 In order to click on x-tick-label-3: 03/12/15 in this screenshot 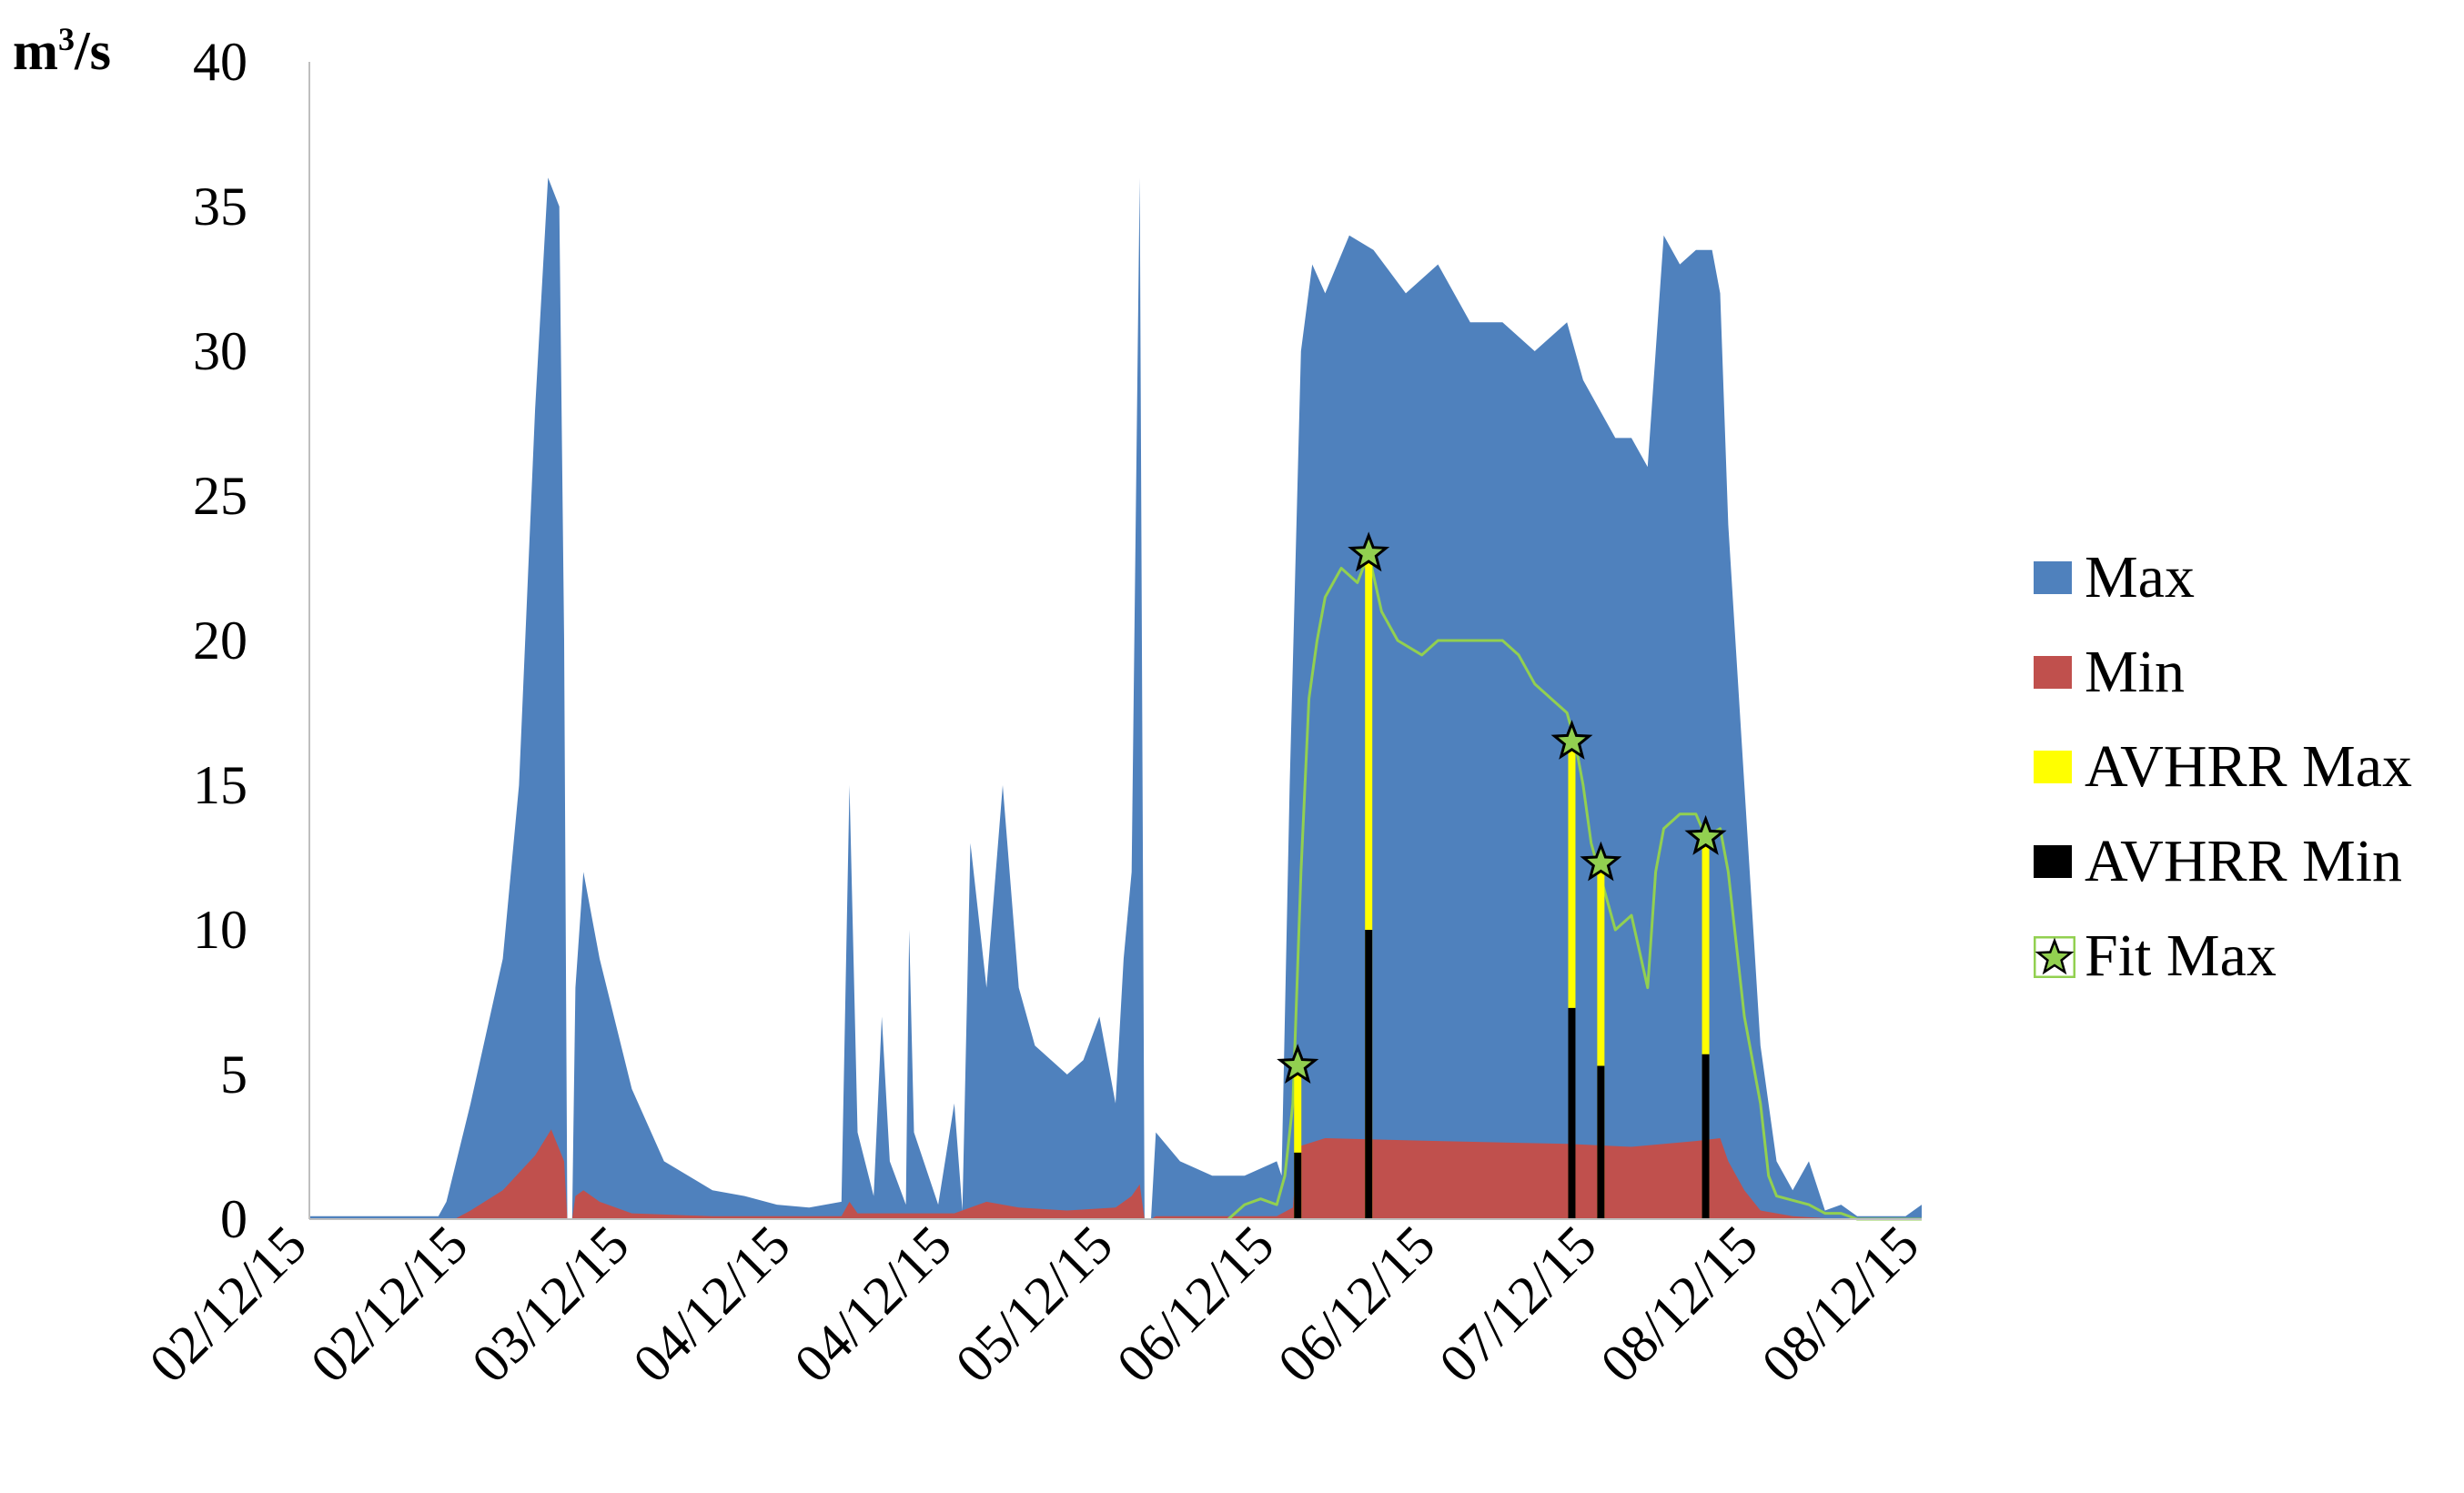, I will do `click(550, 1305)`.